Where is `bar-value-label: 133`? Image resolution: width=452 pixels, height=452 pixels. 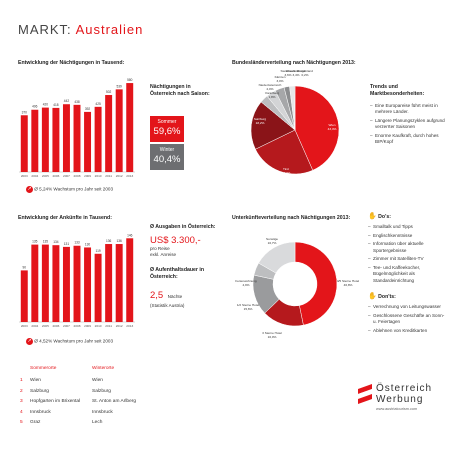
bar-value-label: 133 is located at coordinates (77, 243).